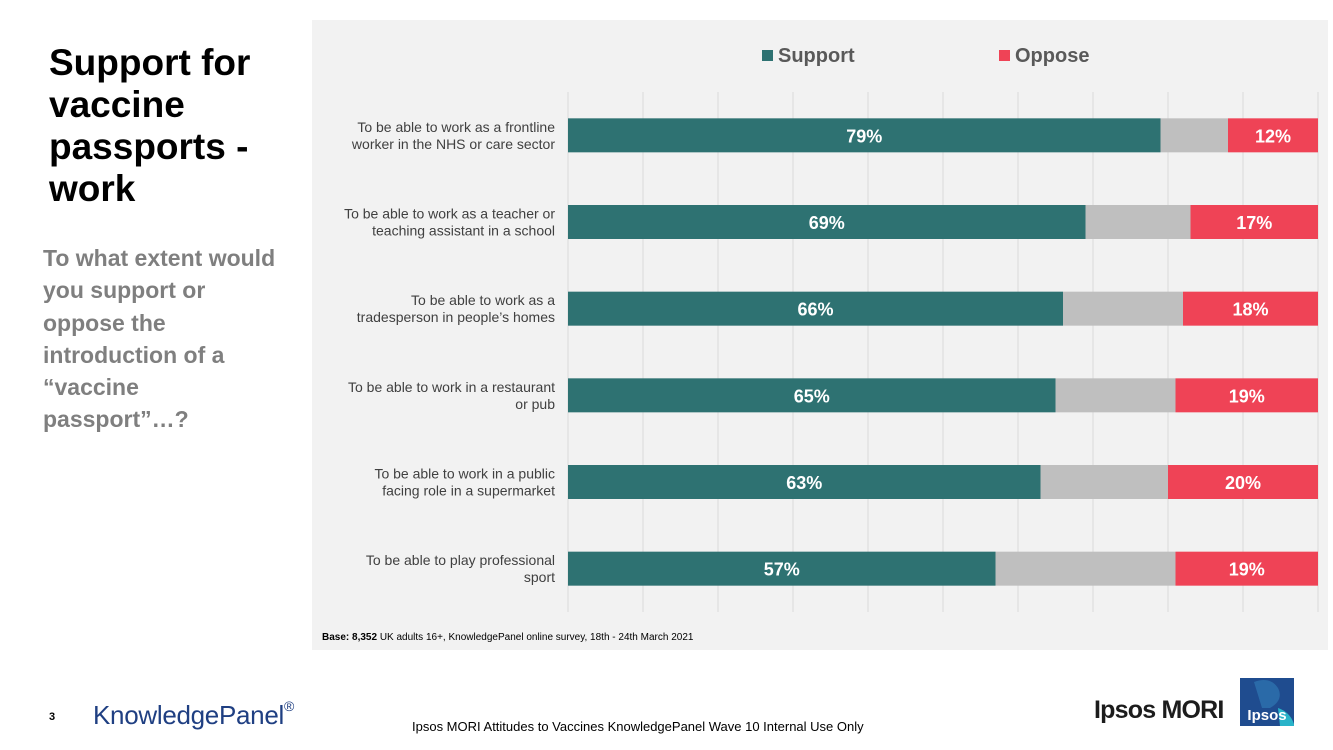  I want to click on data-label-support: 65%, so click(812, 396).